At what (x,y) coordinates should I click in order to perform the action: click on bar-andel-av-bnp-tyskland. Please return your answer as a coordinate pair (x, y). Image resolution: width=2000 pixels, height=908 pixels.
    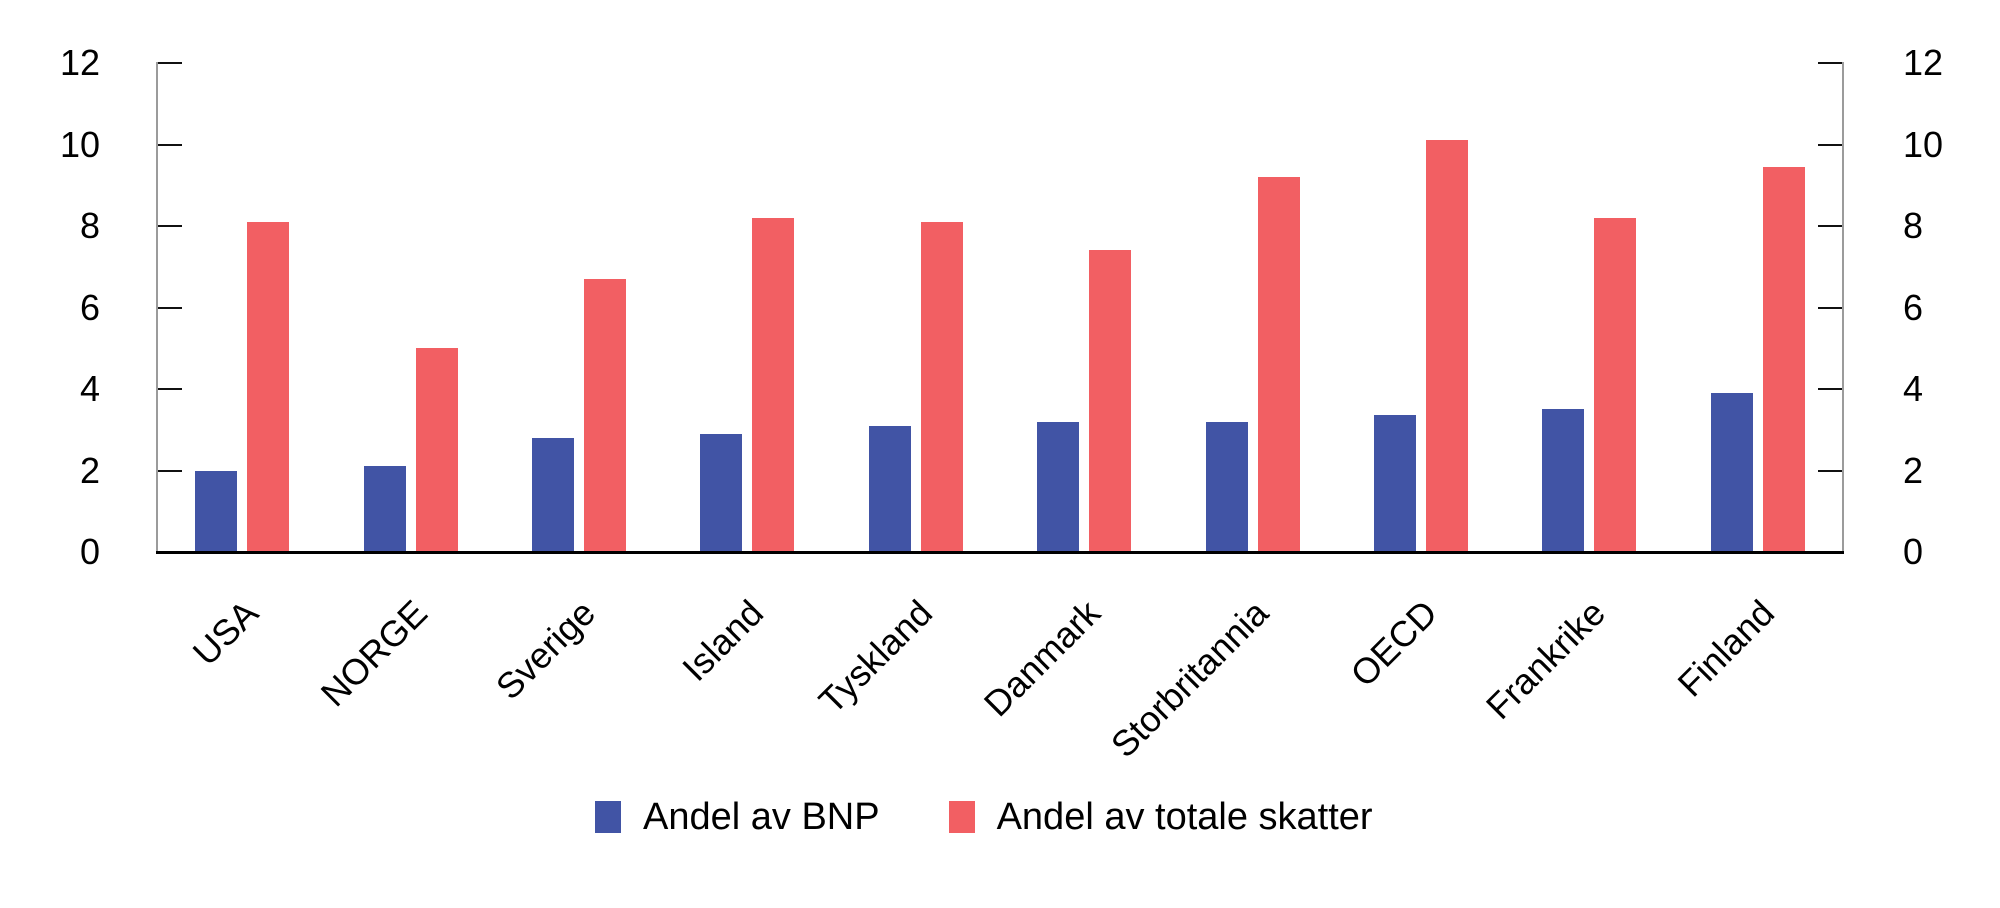
    Looking at the image, I should click on (889, 488).